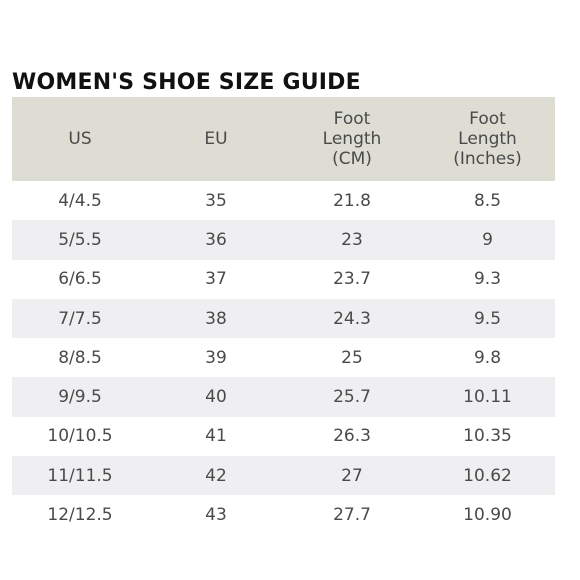 The height and width of the screenshot is (580, 580). What do you see at coordinates (216, 279) in the screenshot?
I see `cell-eu: 37` at bounding box center [216, 279].